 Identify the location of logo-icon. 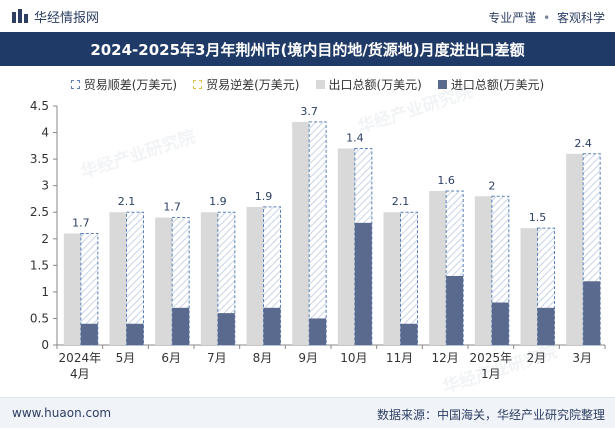
(20, 16).